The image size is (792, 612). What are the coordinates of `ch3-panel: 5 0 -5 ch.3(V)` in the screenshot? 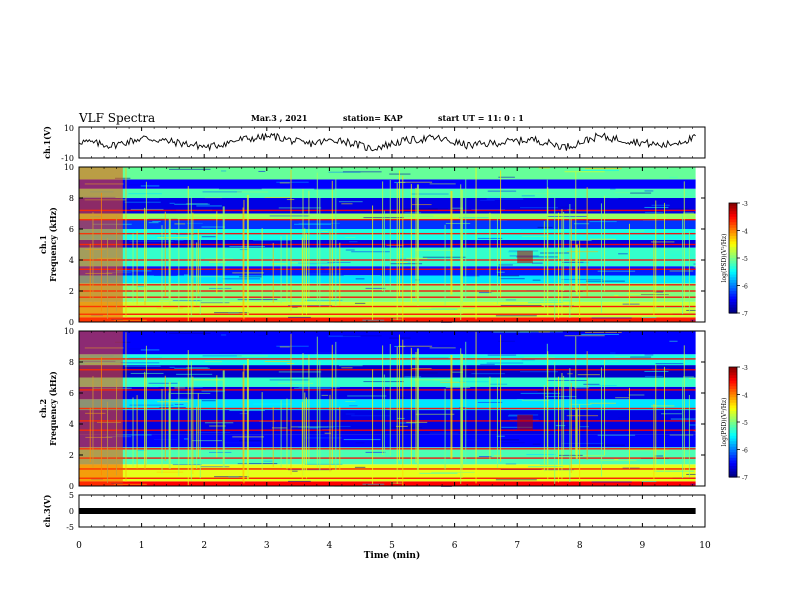 It's located at (374, 511).